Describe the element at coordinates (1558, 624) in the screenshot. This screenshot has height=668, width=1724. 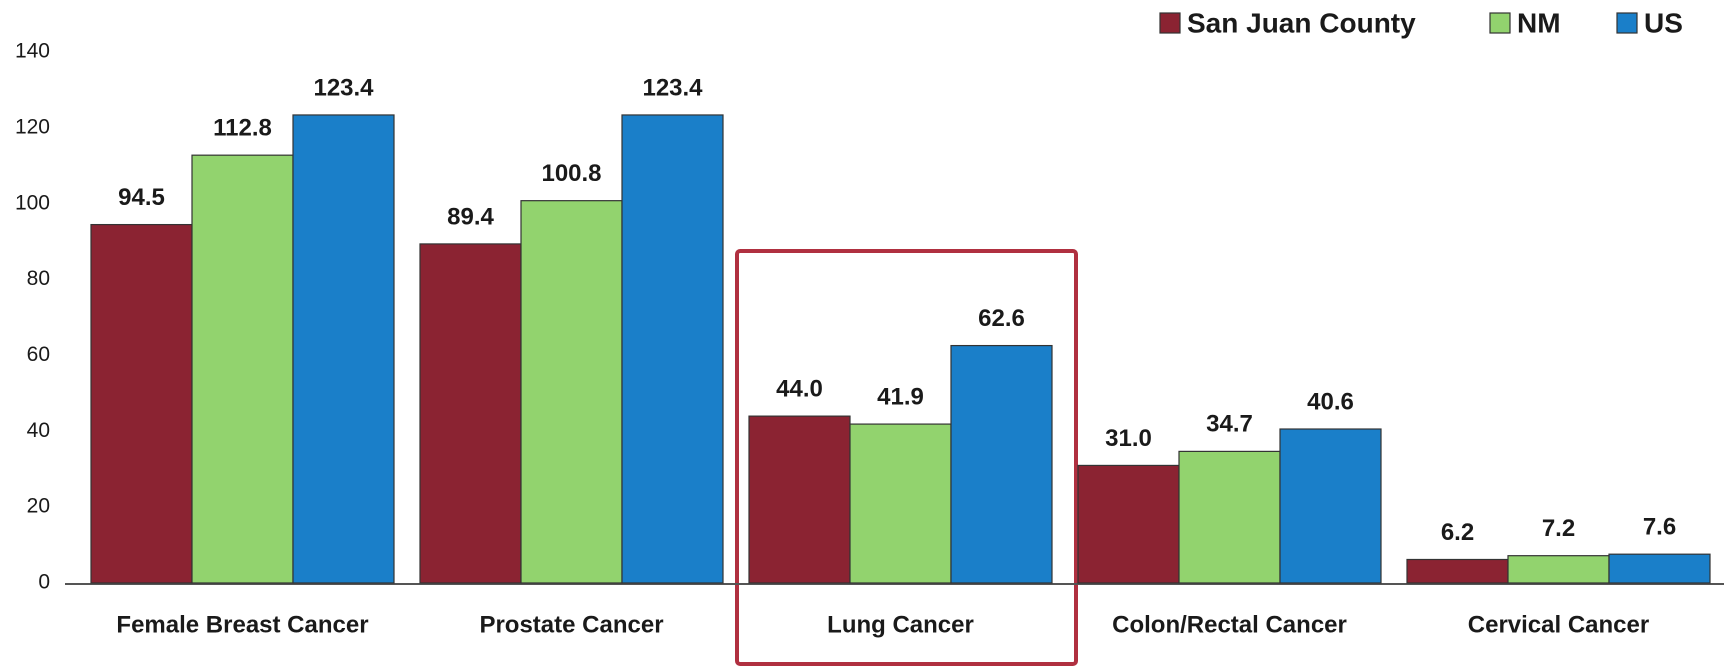
I see `x-tick-label: Cervical Cancer` at that location.